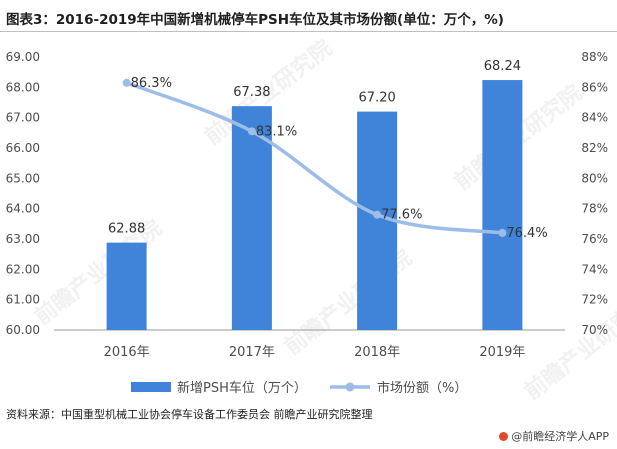 The image size is (617, 449). I want to click on right-axis-tick-label: 72%, so click(594, 300).